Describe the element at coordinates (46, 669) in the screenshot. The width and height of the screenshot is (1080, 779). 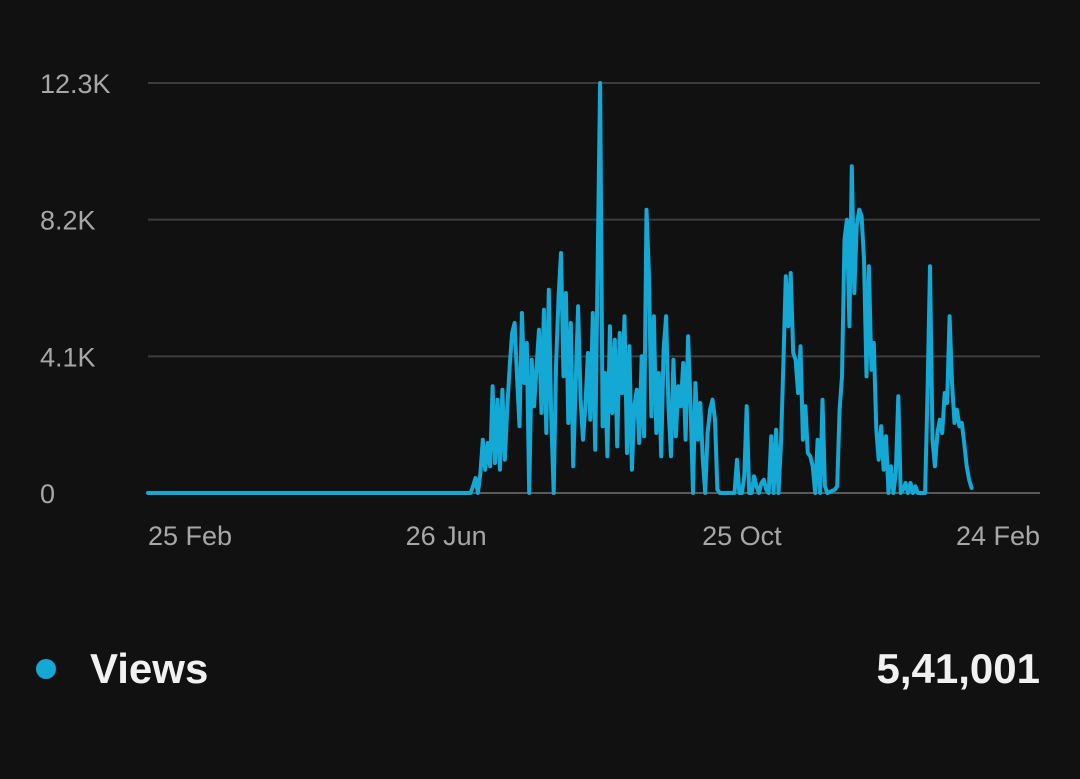
I see `views-dot-icon` at that location.